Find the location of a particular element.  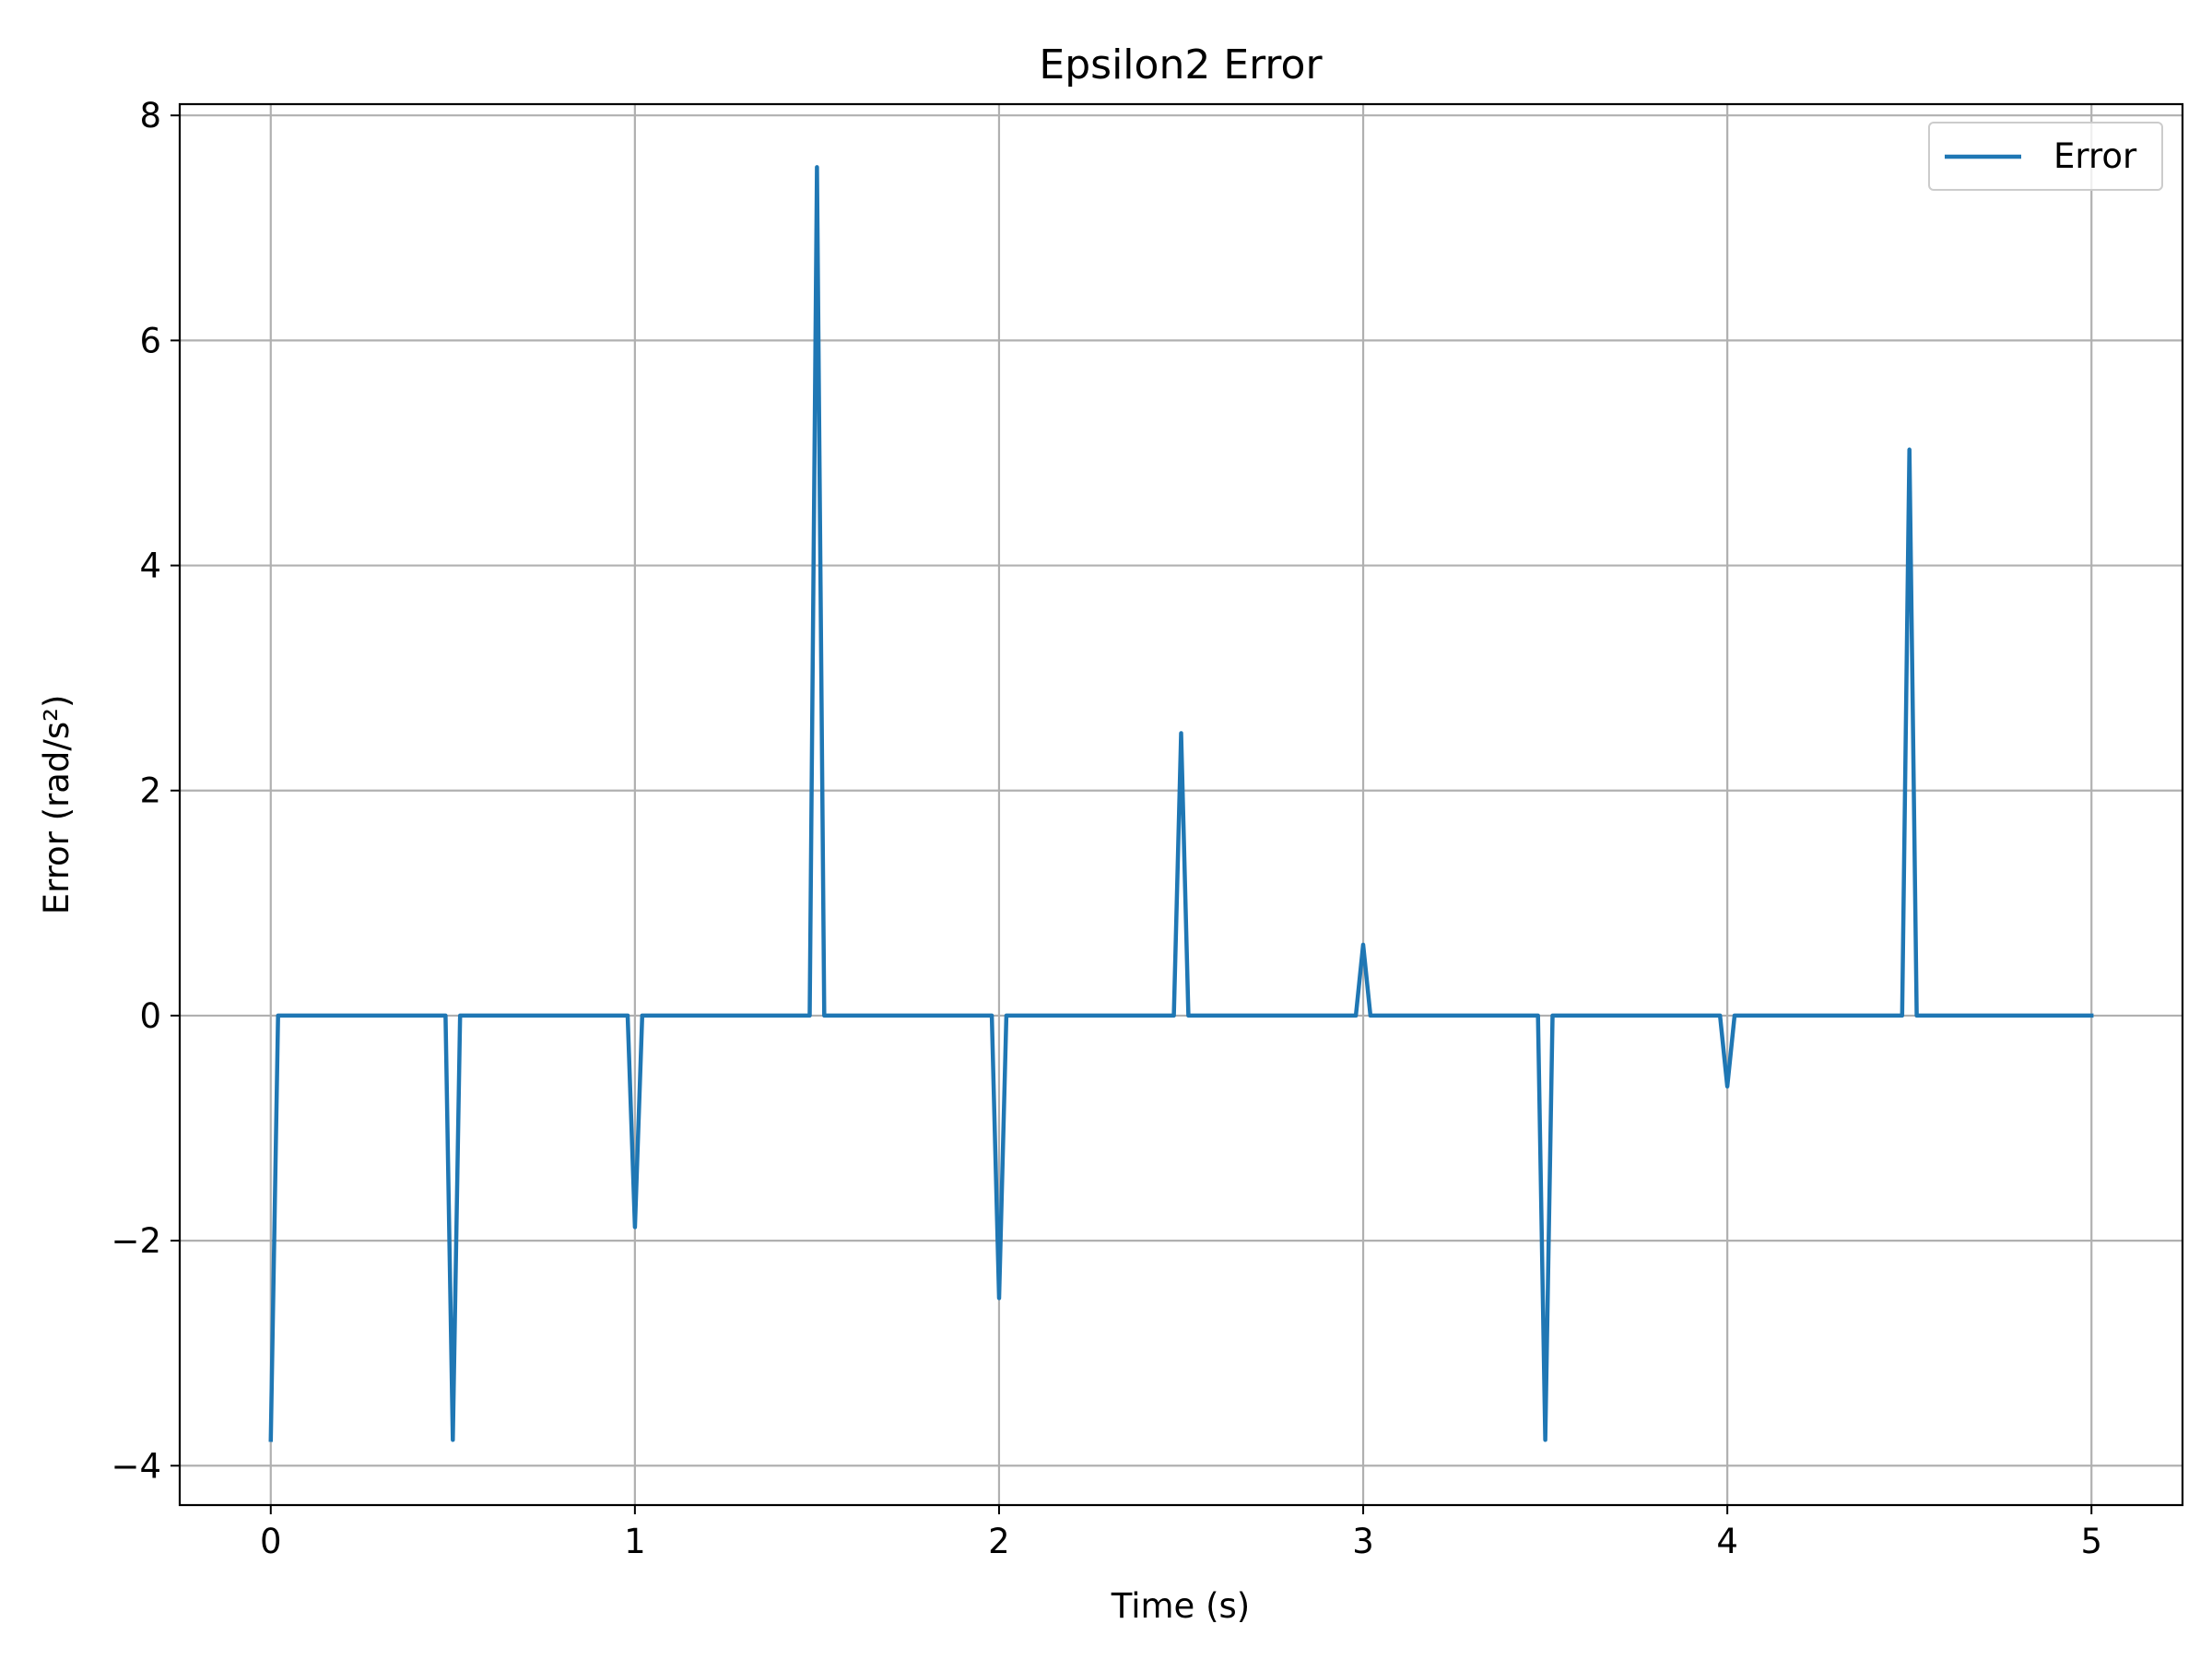

legend-label-error: Error is located at coordinates (2095, 156).